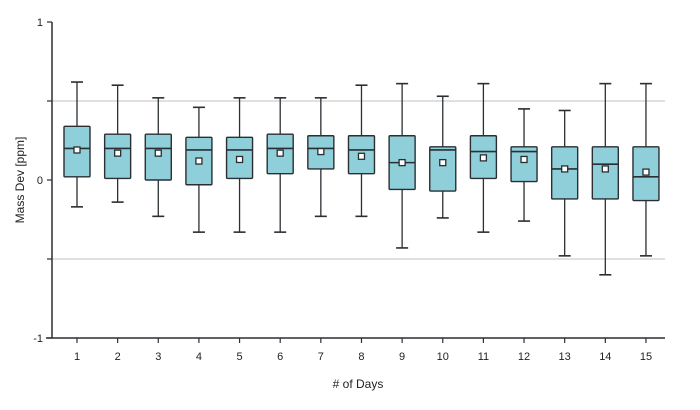 The image size is (700, 410). I want to click on x-tick-label: 14, so click(605, 357).